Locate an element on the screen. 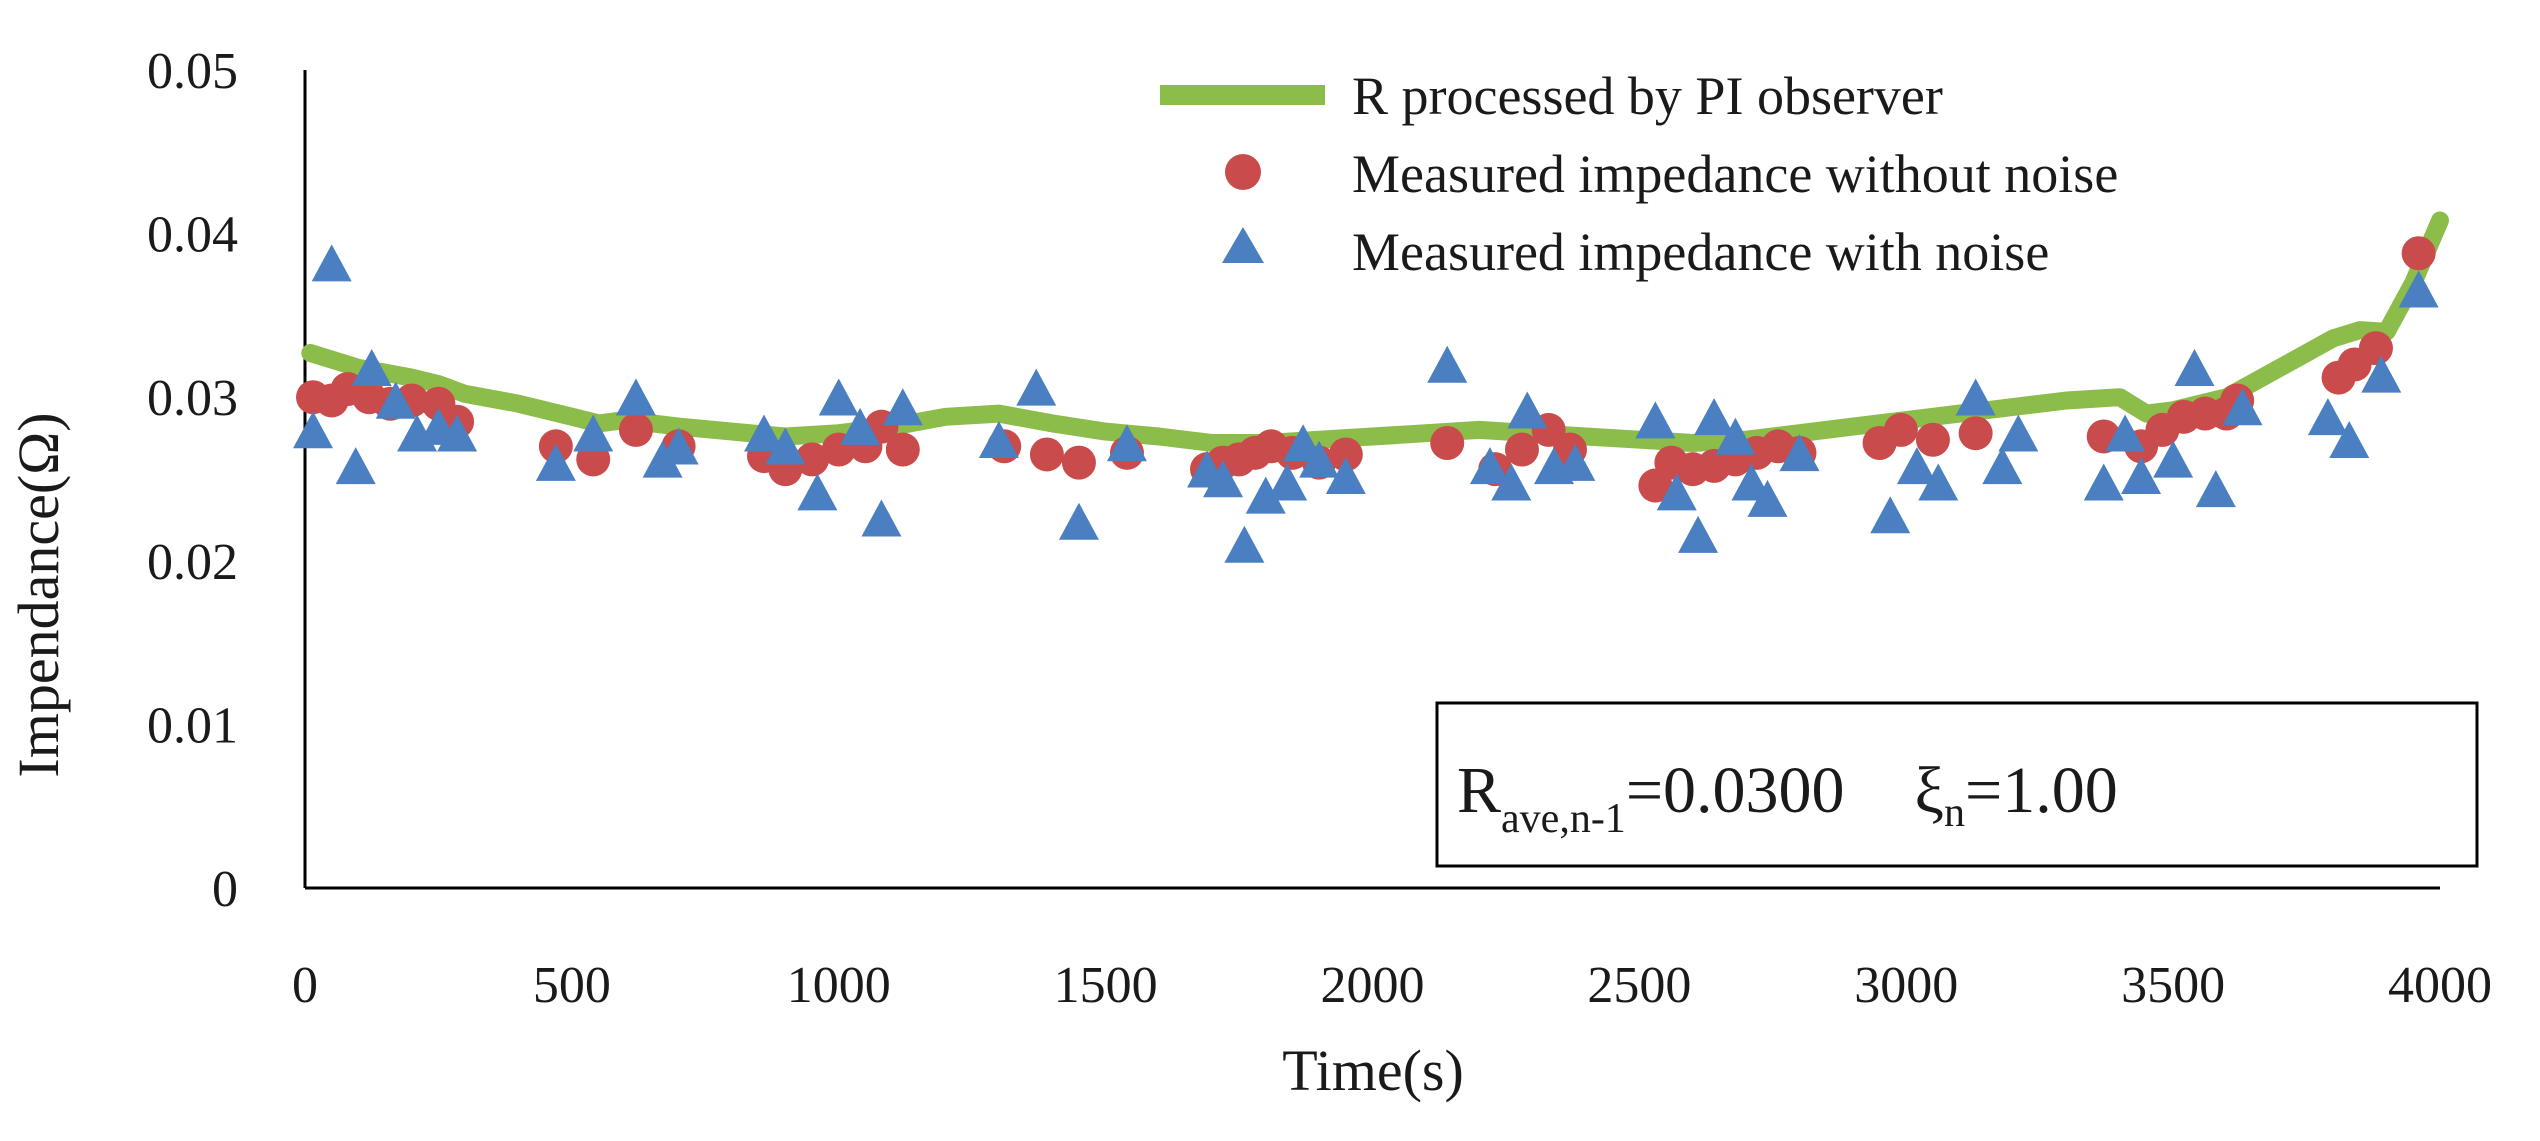 The image size is (2540, 1141). y-tick-label: 0.03 is located at coordinates (192, 398).